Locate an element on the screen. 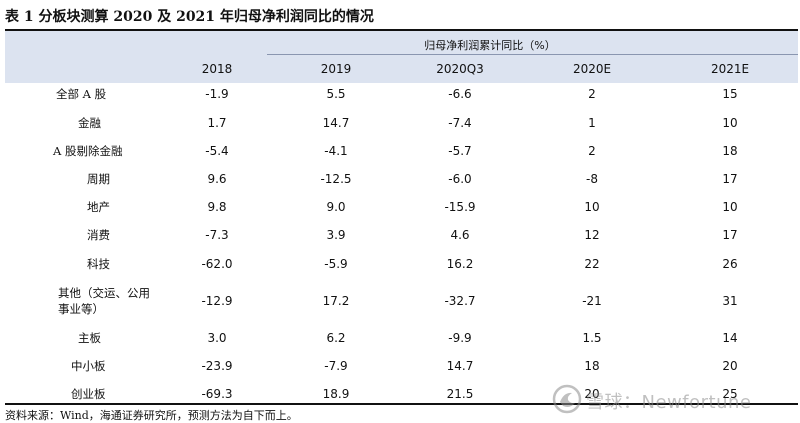 Image resolution: width=800 pixels, height=423 pixels. table-cell: -62.0 is located at coordinates (217, 264).